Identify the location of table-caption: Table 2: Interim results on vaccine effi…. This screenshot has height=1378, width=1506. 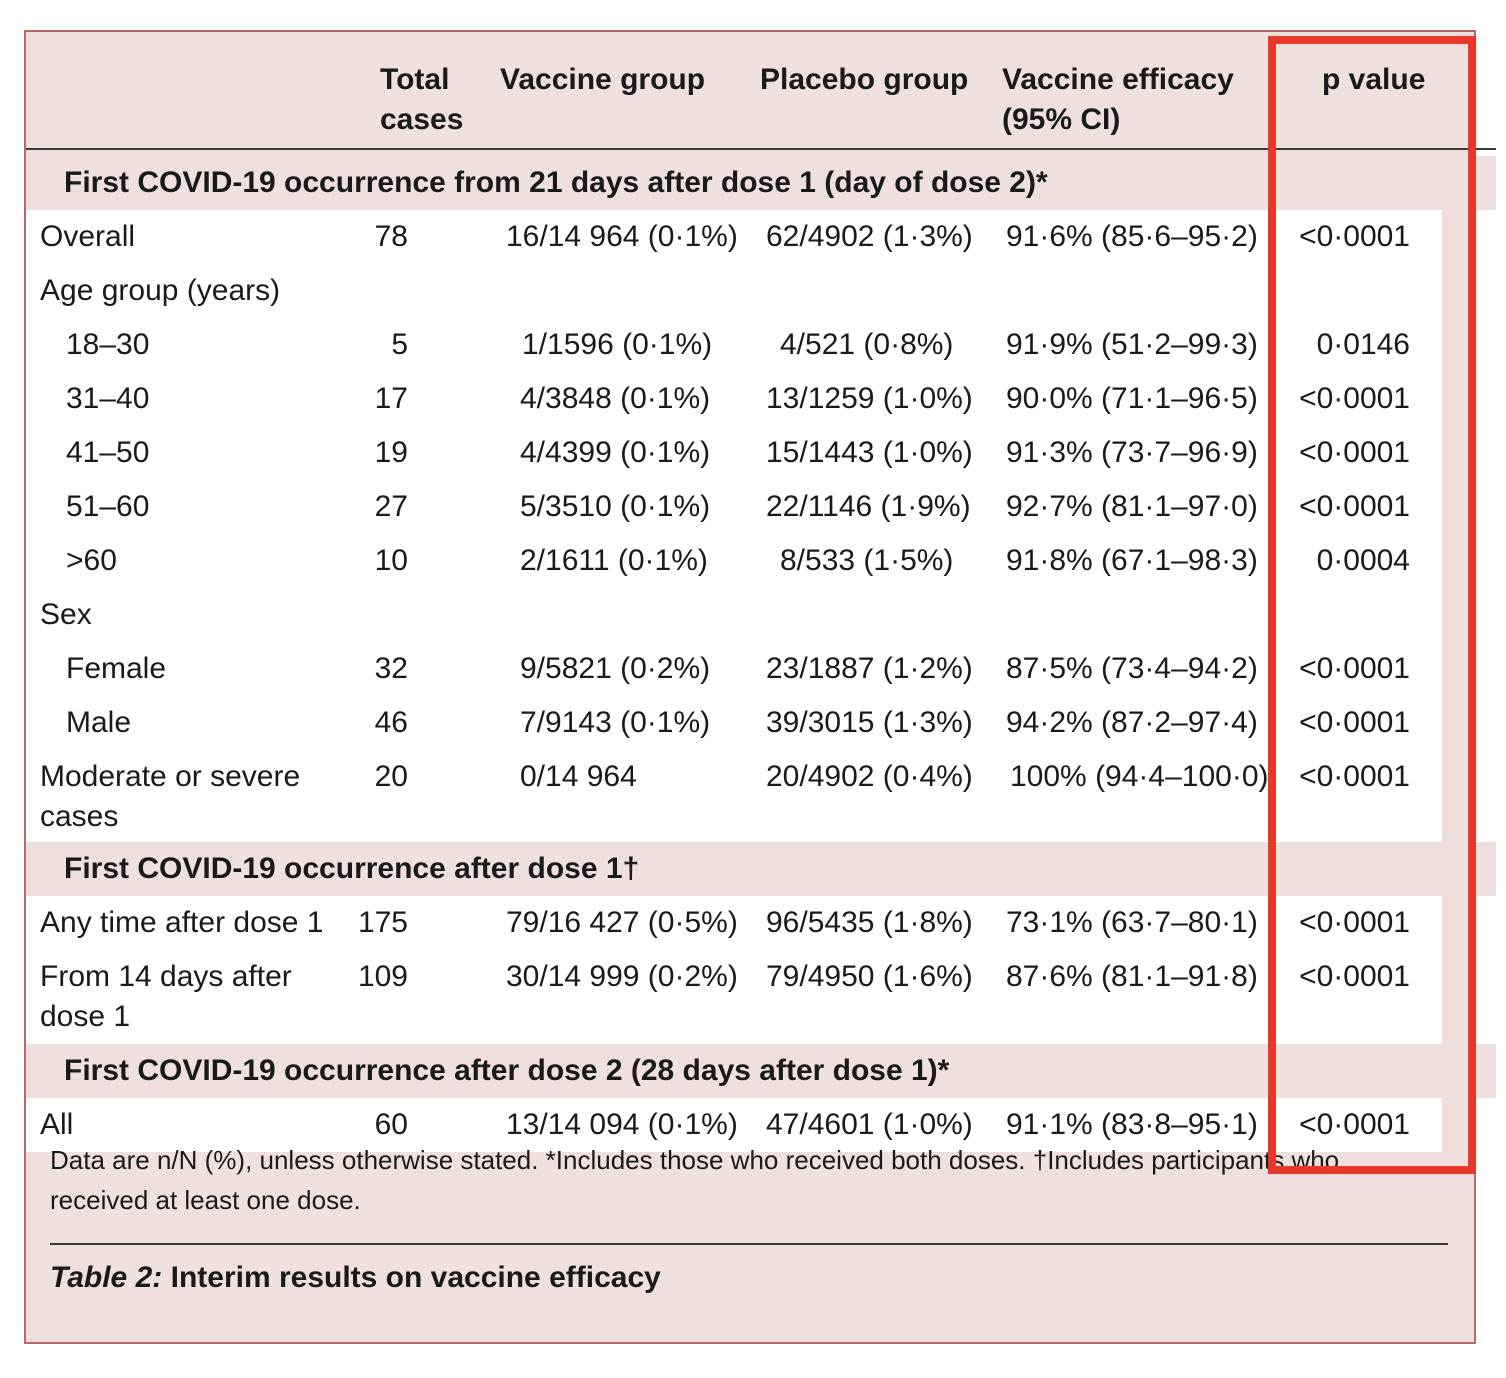
(355, 1278).